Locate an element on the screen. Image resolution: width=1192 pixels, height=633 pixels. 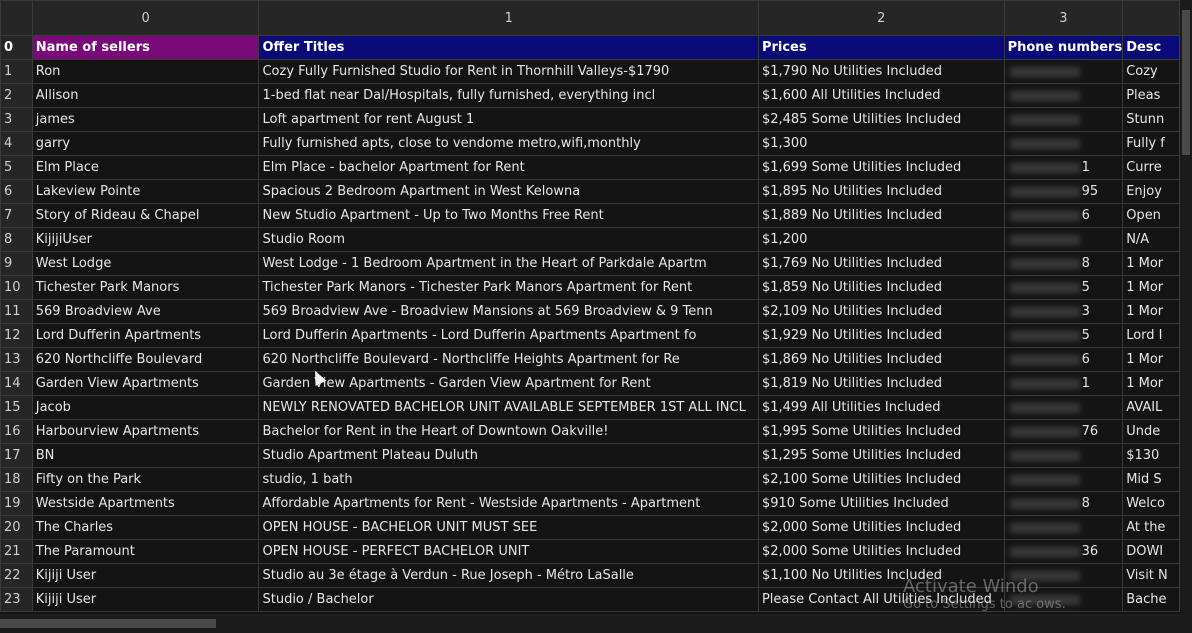
cell-seller: Kijiji User is located at coordinates (145, 575).